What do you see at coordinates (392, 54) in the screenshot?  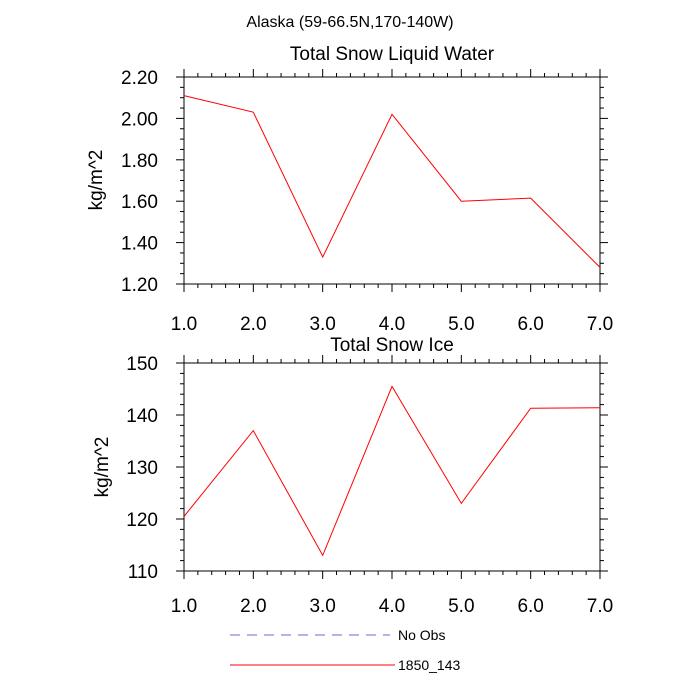 I see `panel-title: Total Snow Liquid Water` at bounding box center [392, 54].